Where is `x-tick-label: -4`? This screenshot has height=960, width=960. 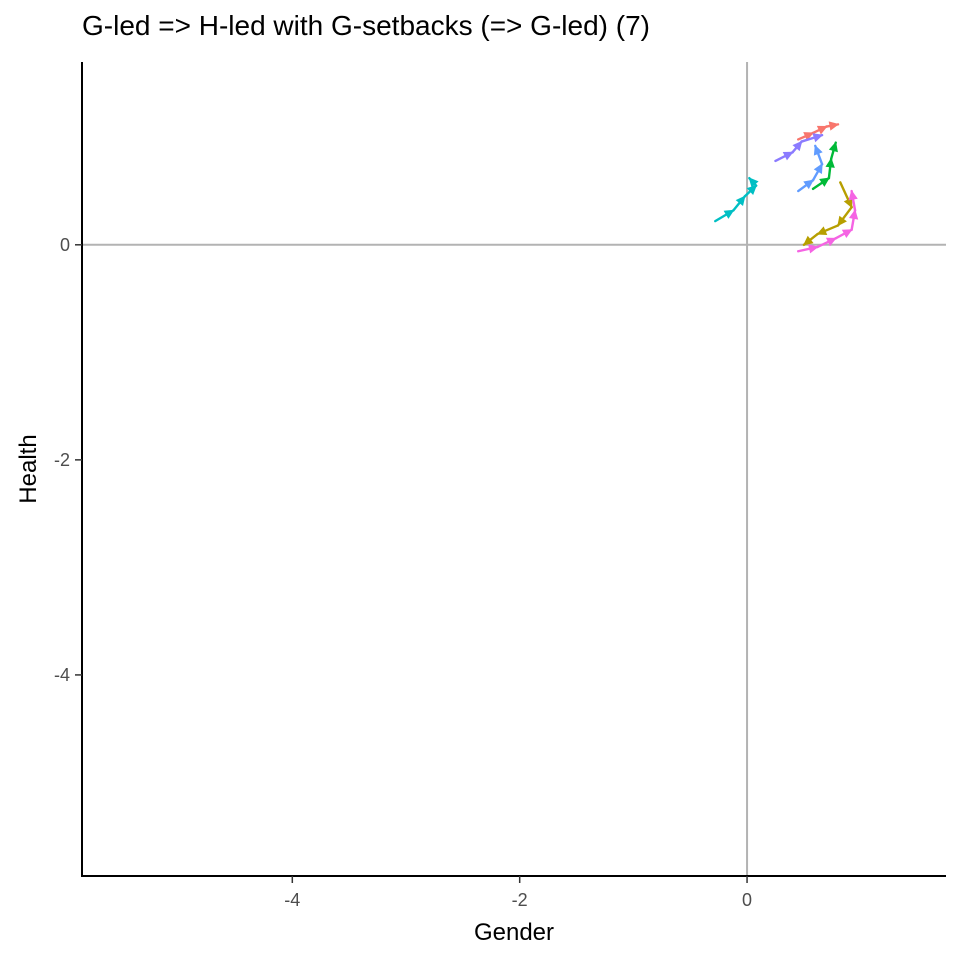
x-tick-label: -4 is located at coordinates (292, 900).